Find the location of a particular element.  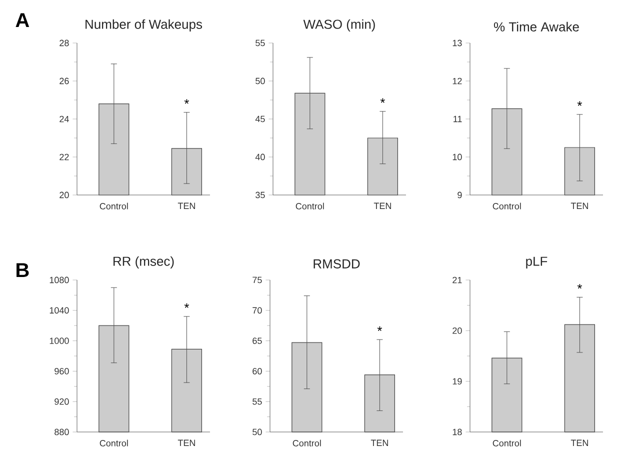

y-tick-label: 18 is located at coordinates (457, 432).